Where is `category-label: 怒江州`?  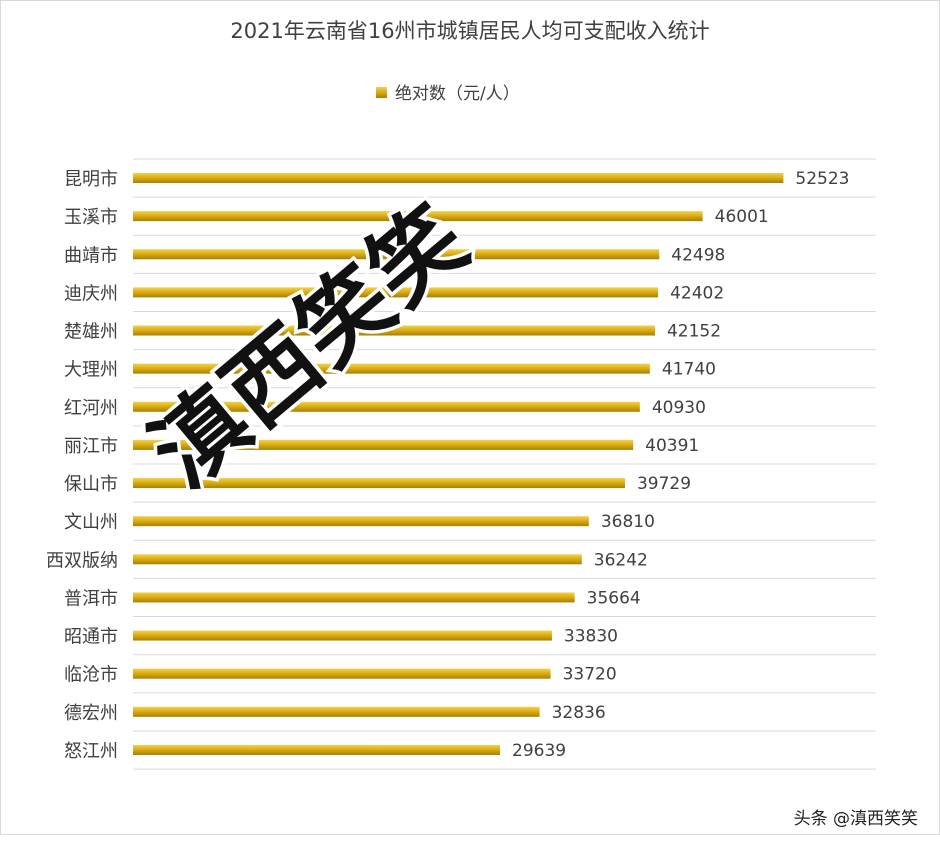 category-label: 怒江州 is located at coordinates (91, 751).